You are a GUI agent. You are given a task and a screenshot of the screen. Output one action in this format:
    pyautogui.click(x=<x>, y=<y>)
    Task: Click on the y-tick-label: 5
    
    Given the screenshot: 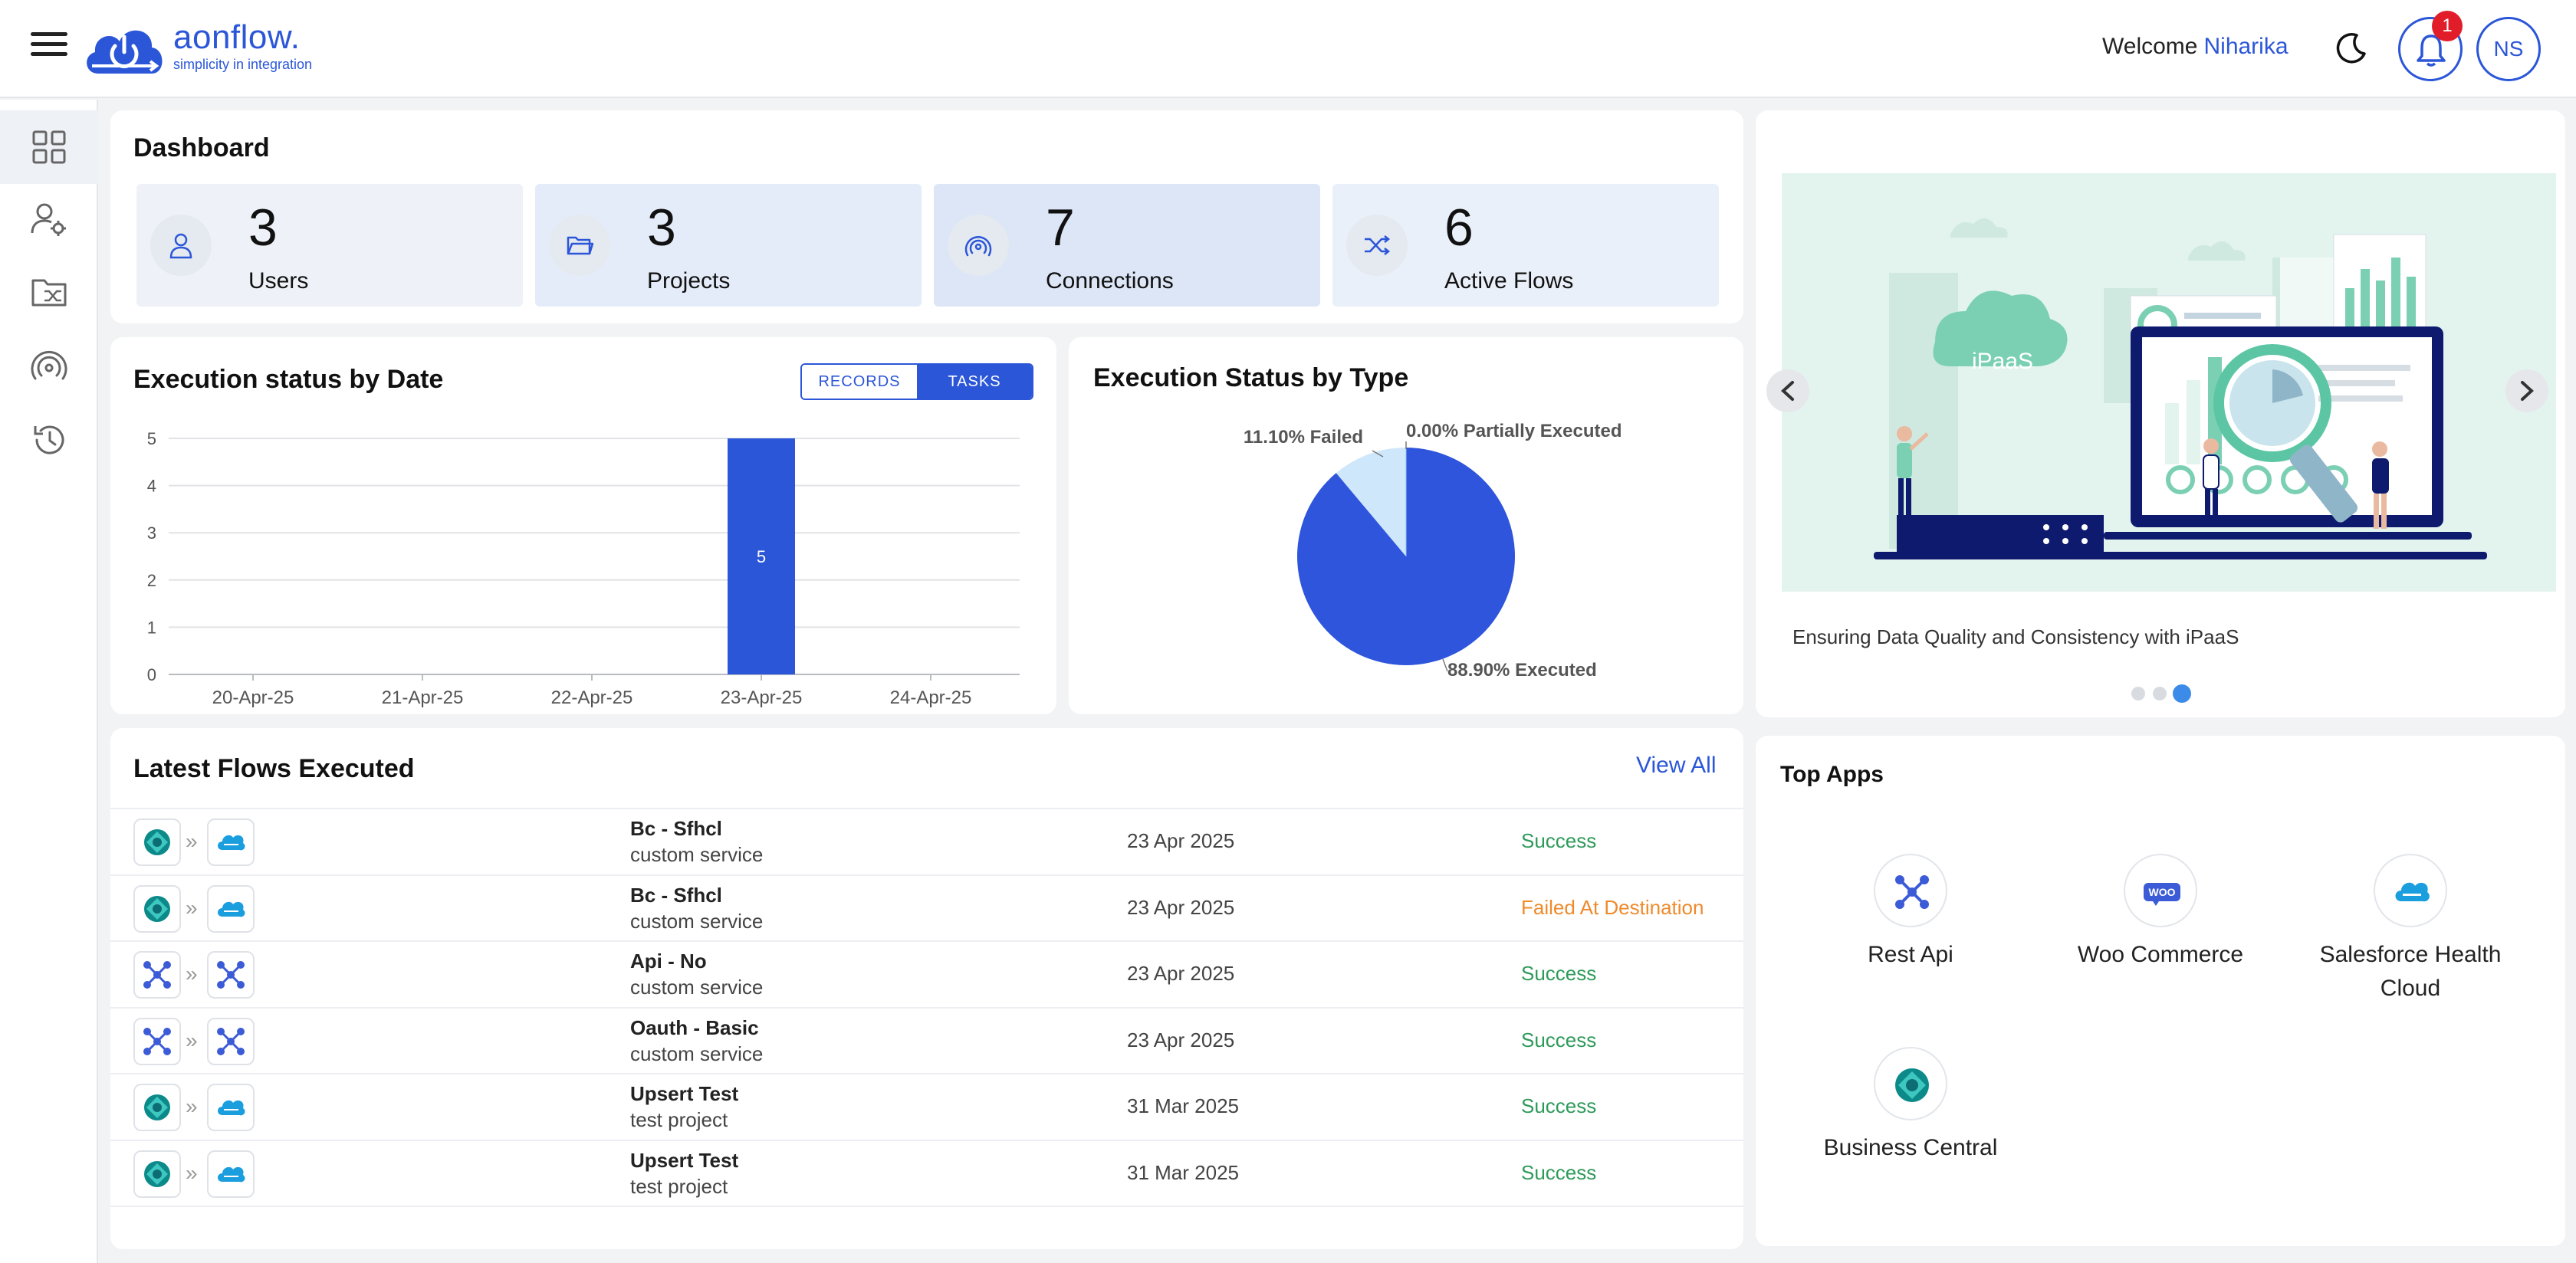 What is the action you would take?
    pyautogui.click(x=151, y=439)
    